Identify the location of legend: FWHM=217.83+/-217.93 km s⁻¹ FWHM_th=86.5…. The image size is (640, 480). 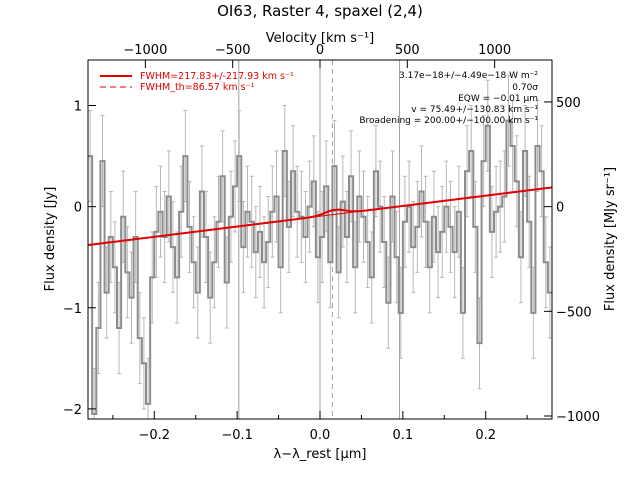
(197, 82).